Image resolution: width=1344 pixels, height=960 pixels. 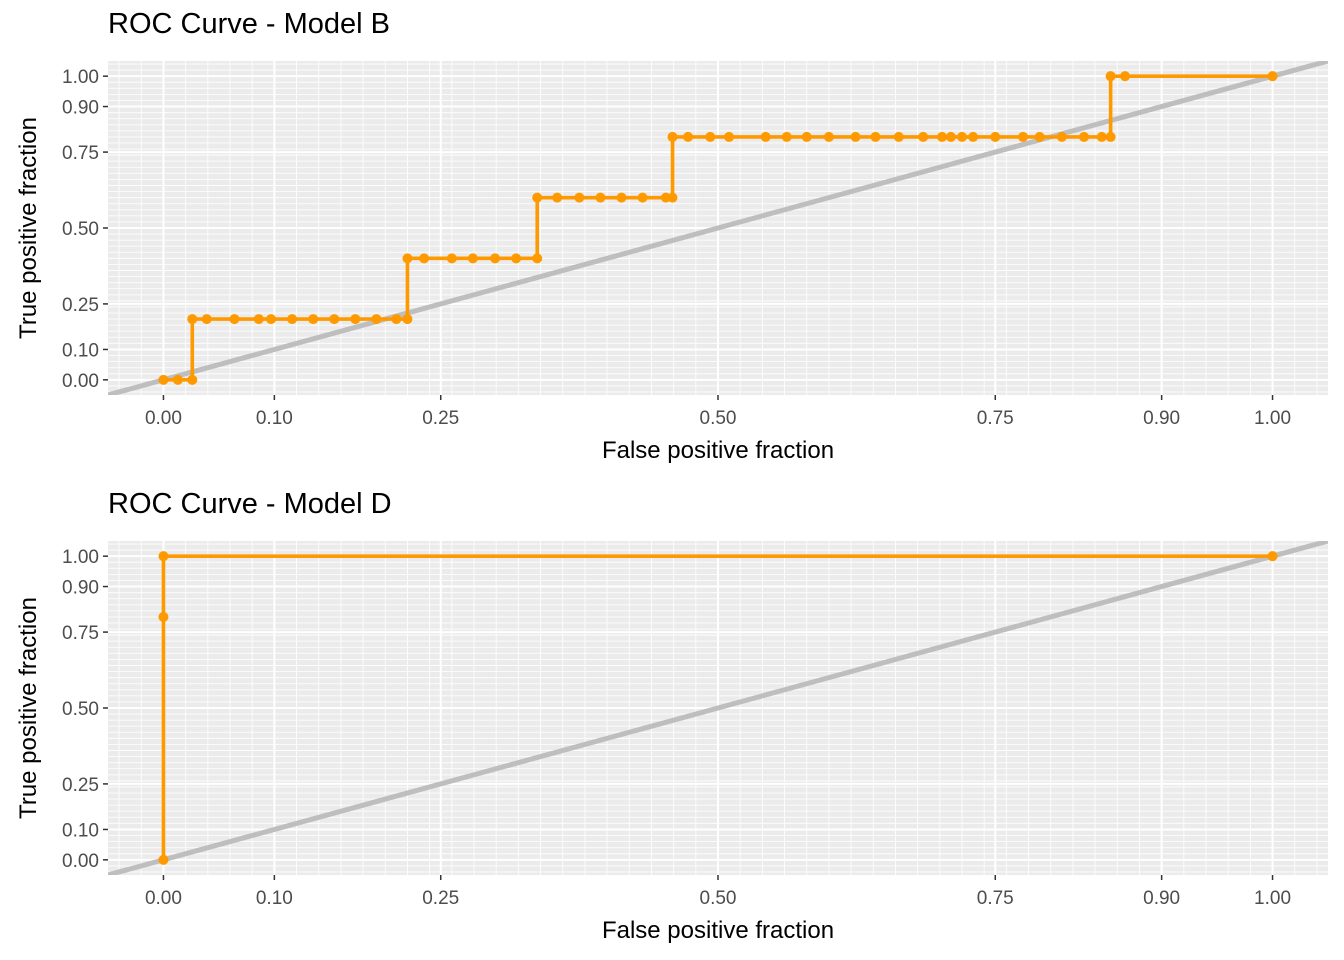 What do you see at coordinates (249, 24) in the screenshot?
I see `chart-title: ROC Curve - Model B` at bounding box center [249, 24].